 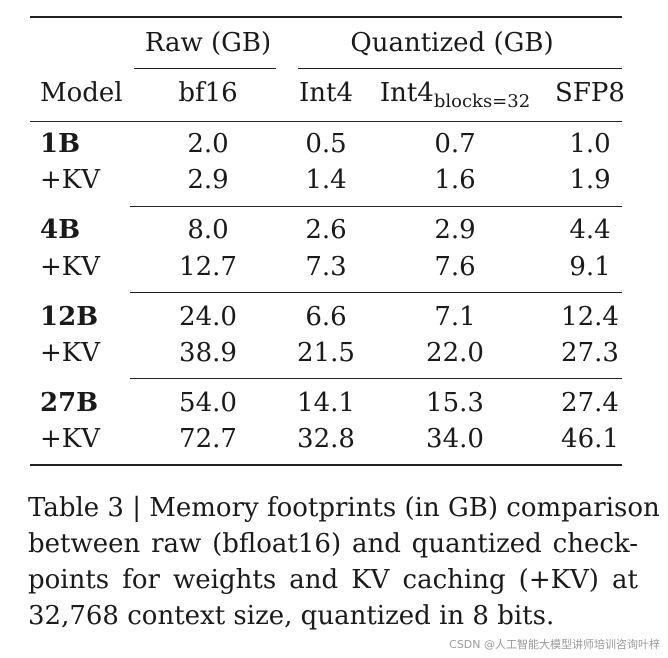 What do you see at coordinates (208, 439) in the screenshot?
I see `table-cell: 72.7` at bounding box center [208, 439].